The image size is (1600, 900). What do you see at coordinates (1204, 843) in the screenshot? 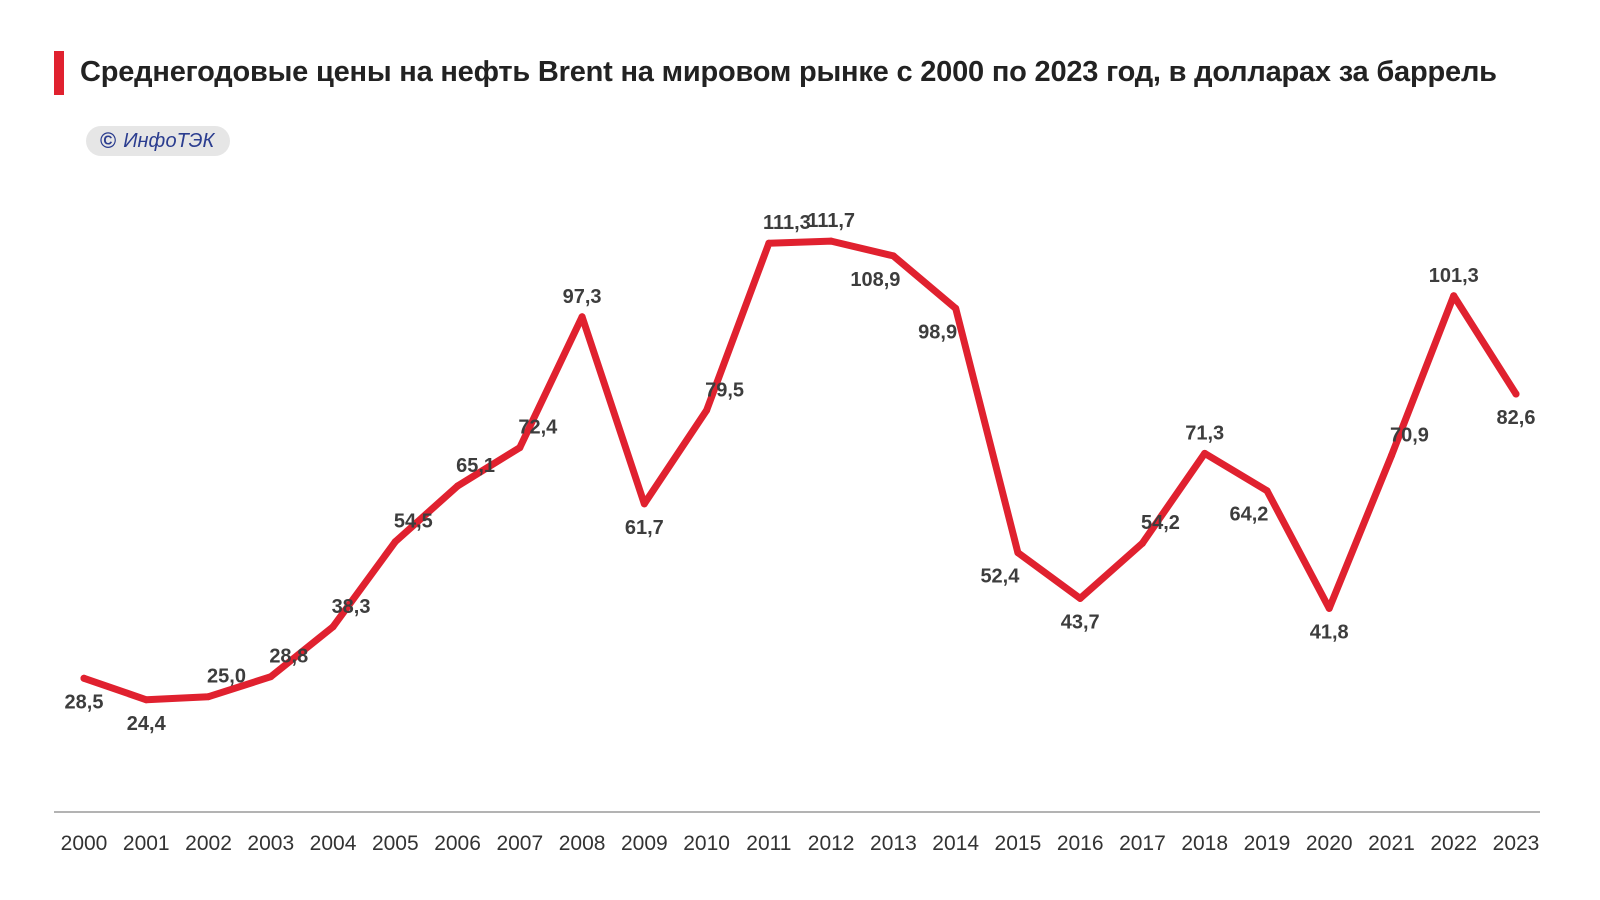
I see `x-tick-label: 2018` at bounding box center [1204, 843].